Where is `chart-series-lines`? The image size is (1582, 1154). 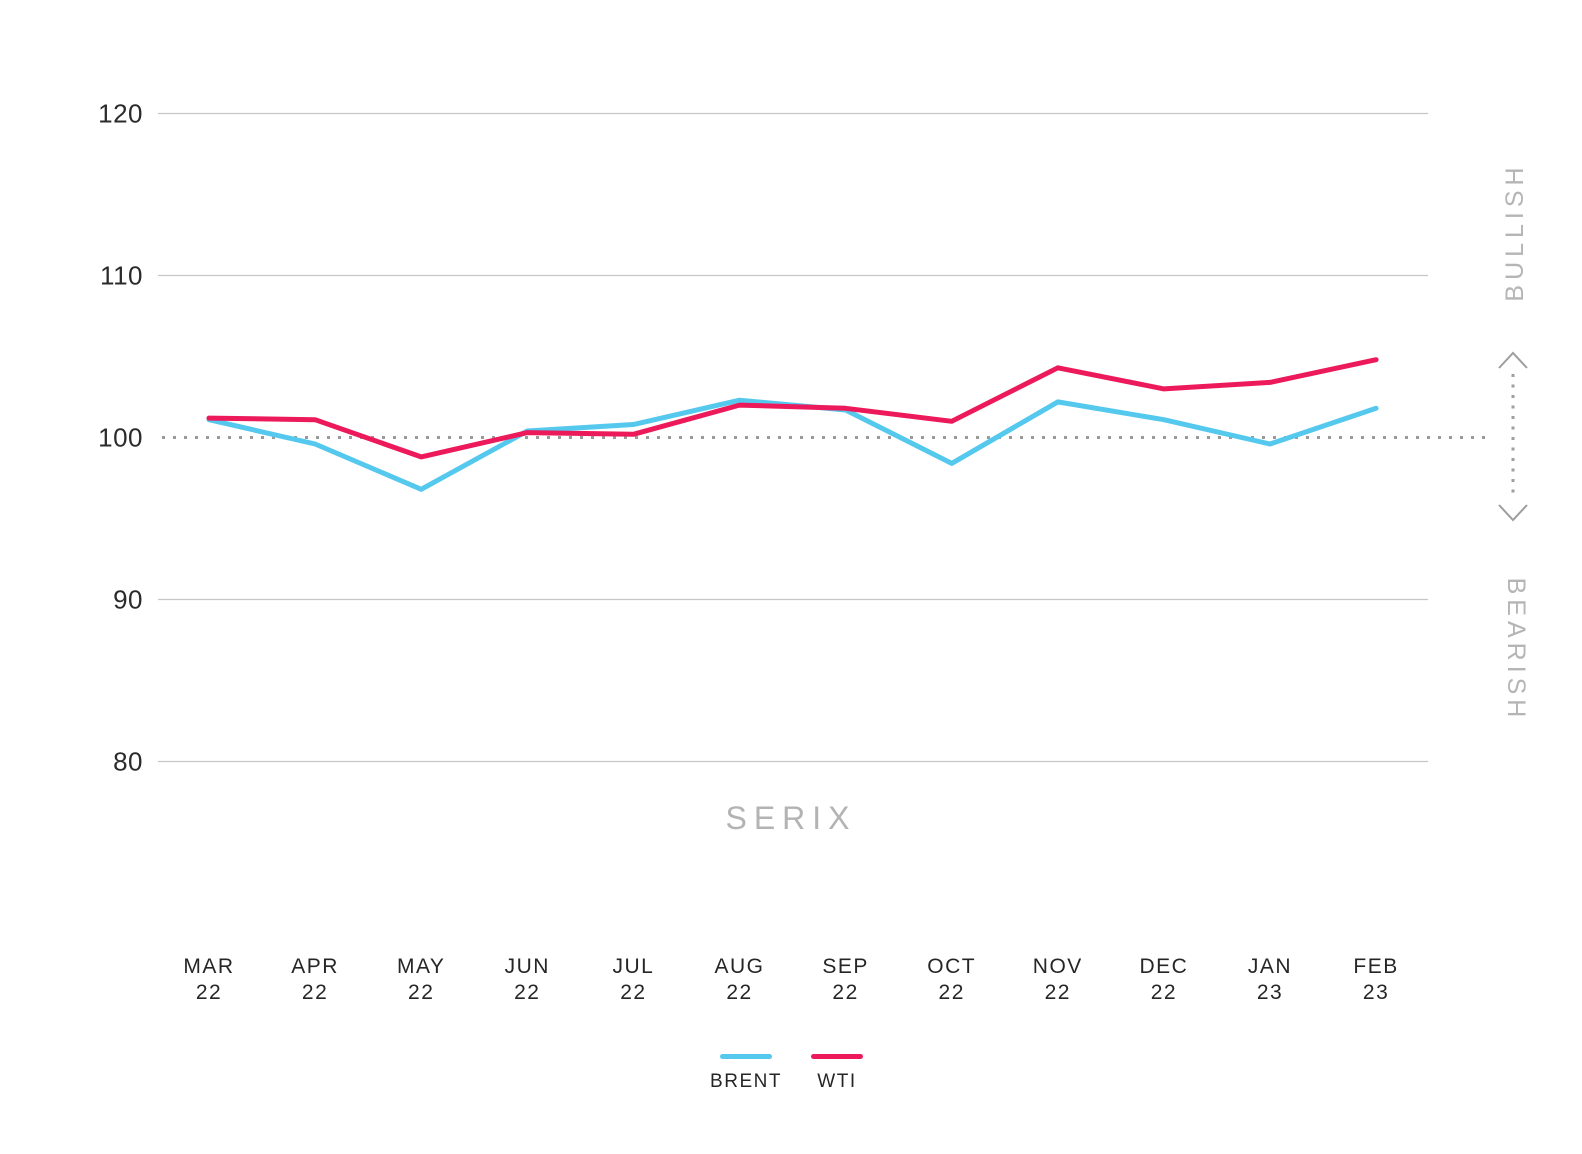 chart-series-lines is located at coordinates (792, 424).